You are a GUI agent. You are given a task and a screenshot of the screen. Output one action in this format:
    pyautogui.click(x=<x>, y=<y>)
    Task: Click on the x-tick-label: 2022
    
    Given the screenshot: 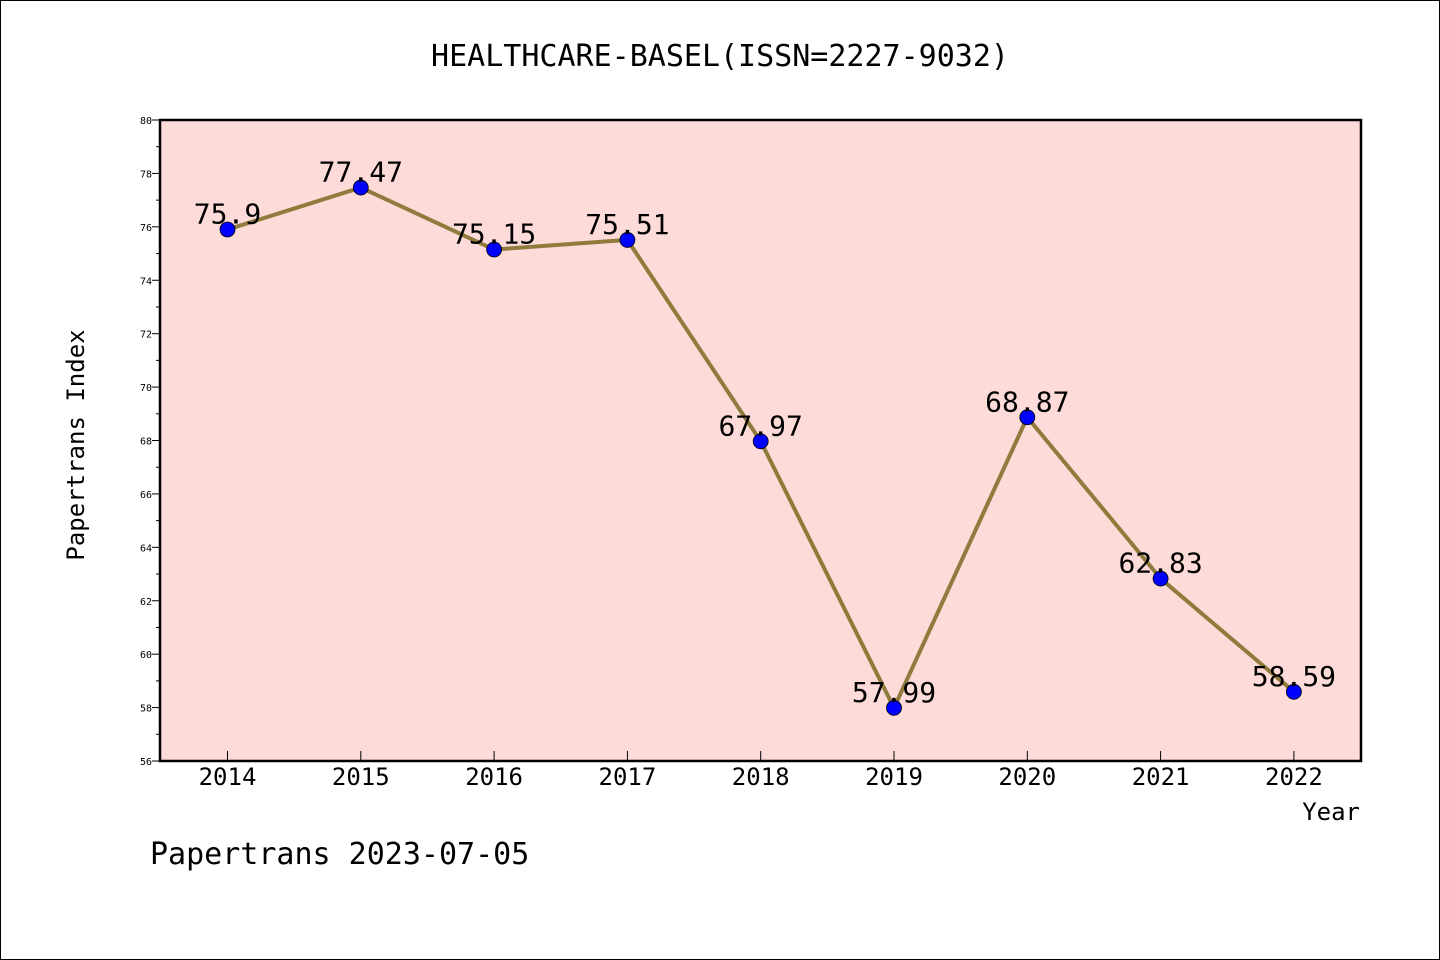 What is the action you would take?
    pyautogui.click(x=1294, y=777)
    